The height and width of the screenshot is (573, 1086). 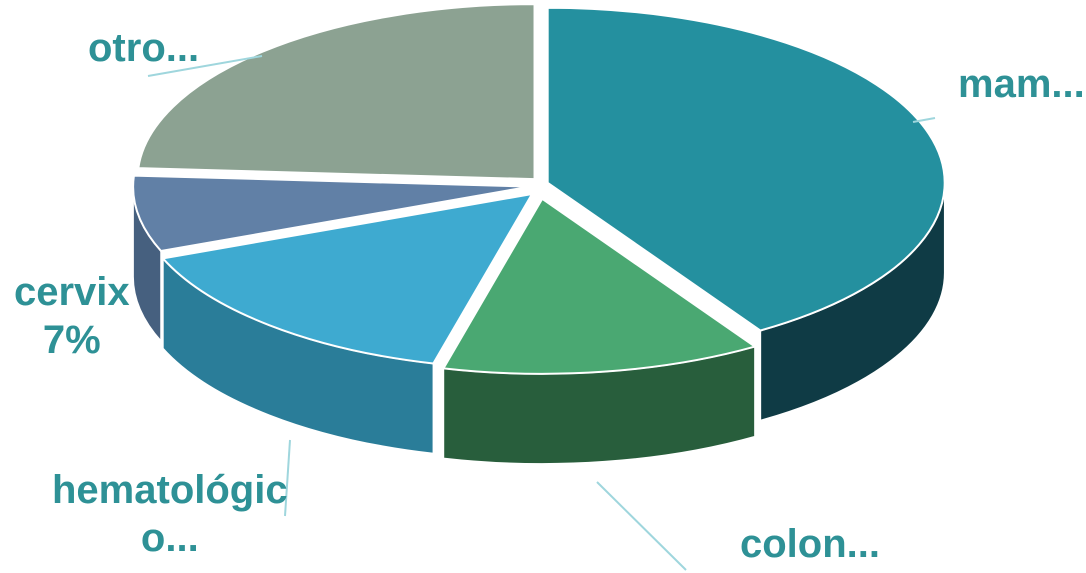 I want to click on leader-line-otro, so click(x=205, y=66).